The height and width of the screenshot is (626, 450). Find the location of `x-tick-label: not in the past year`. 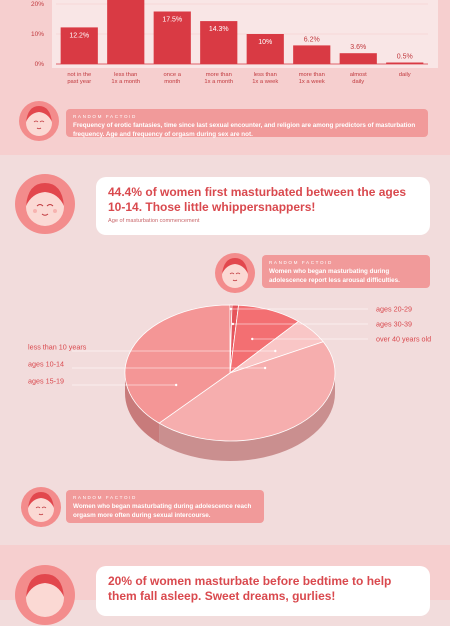

x-tick-label: not in the past year is located at coordinates (79, 78).